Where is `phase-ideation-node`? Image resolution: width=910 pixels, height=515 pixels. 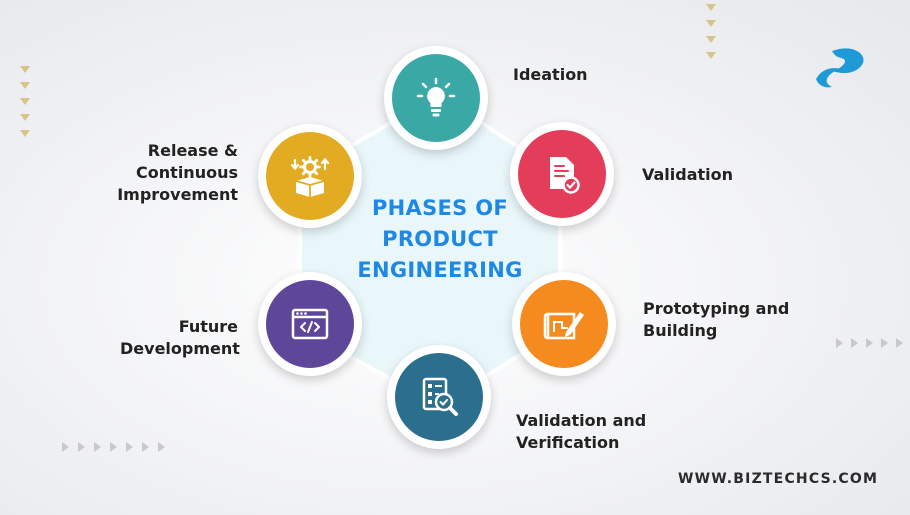 phase-ideation-node is located at coordinates (436, 98).